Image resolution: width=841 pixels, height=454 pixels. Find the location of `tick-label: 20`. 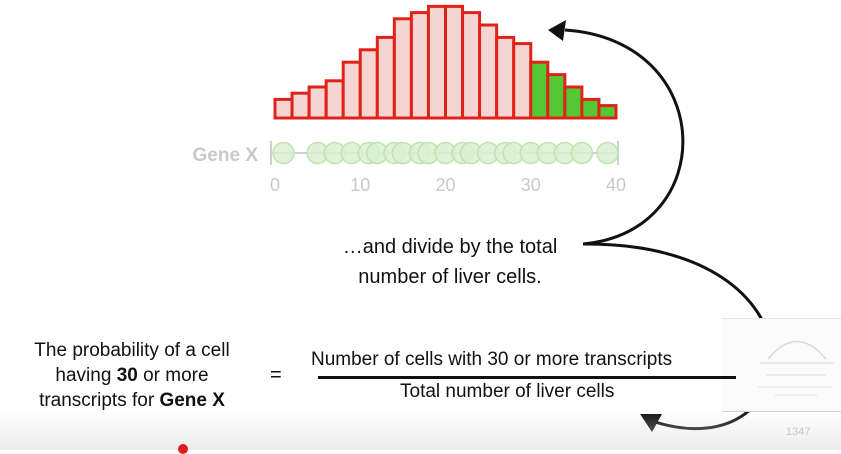

tick-label: 20 is located at coordinates (445, 185).